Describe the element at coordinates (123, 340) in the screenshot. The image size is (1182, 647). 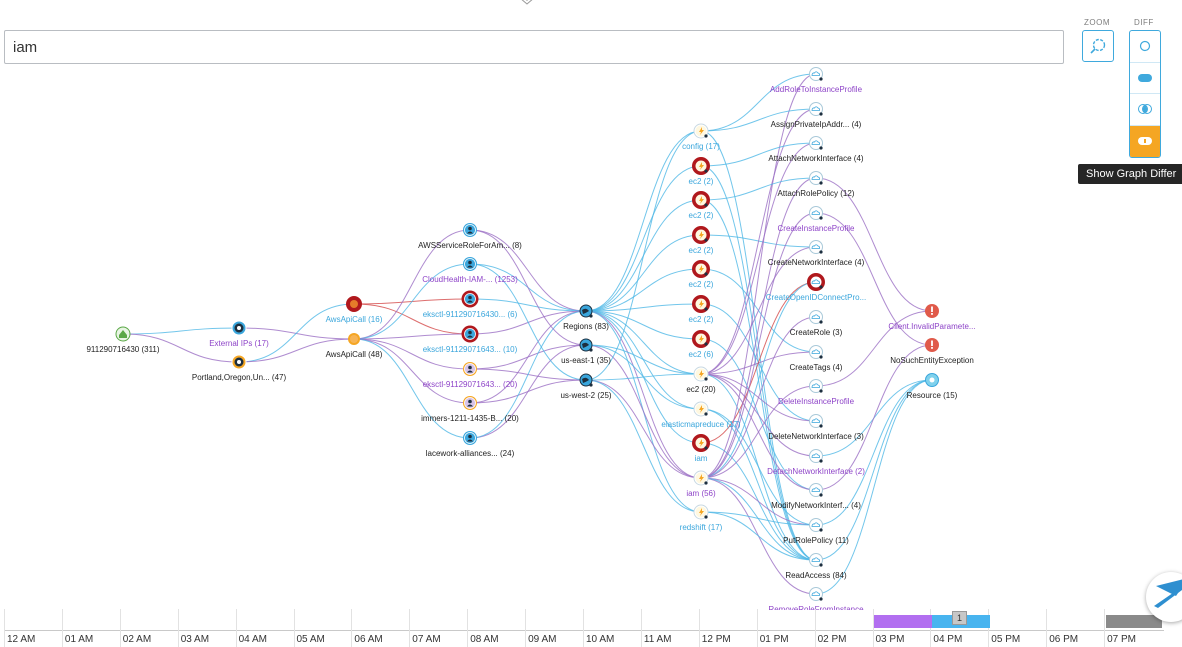
I see `graph-node: 911290716430 (311)` at that location.